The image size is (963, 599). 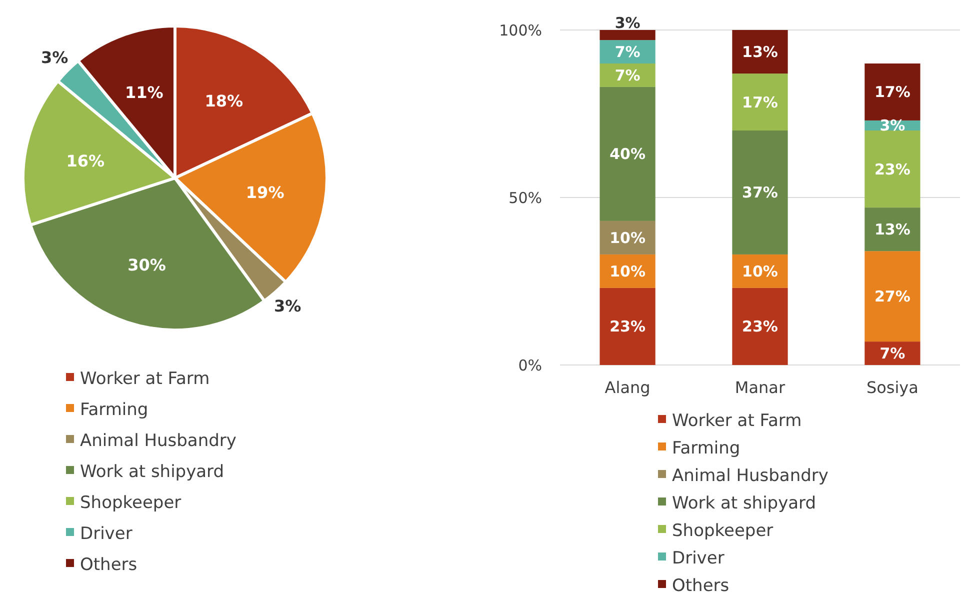 I want to click on x-tick-label: Sosiya, so click(x=892, y=387).